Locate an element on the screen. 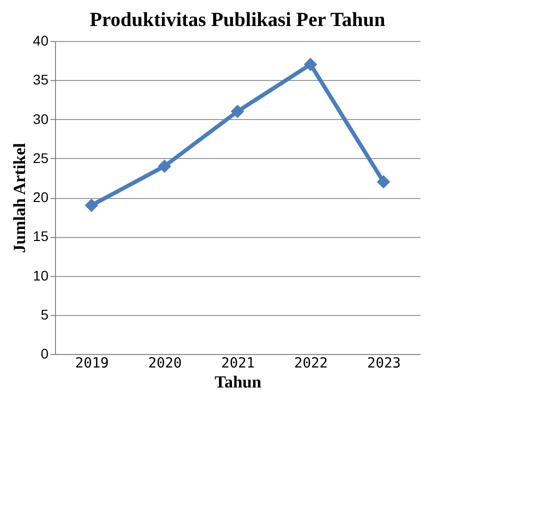 This screenshot has height=532, width=534. y-tick-label: 15 is located at coordinates (40, 236).